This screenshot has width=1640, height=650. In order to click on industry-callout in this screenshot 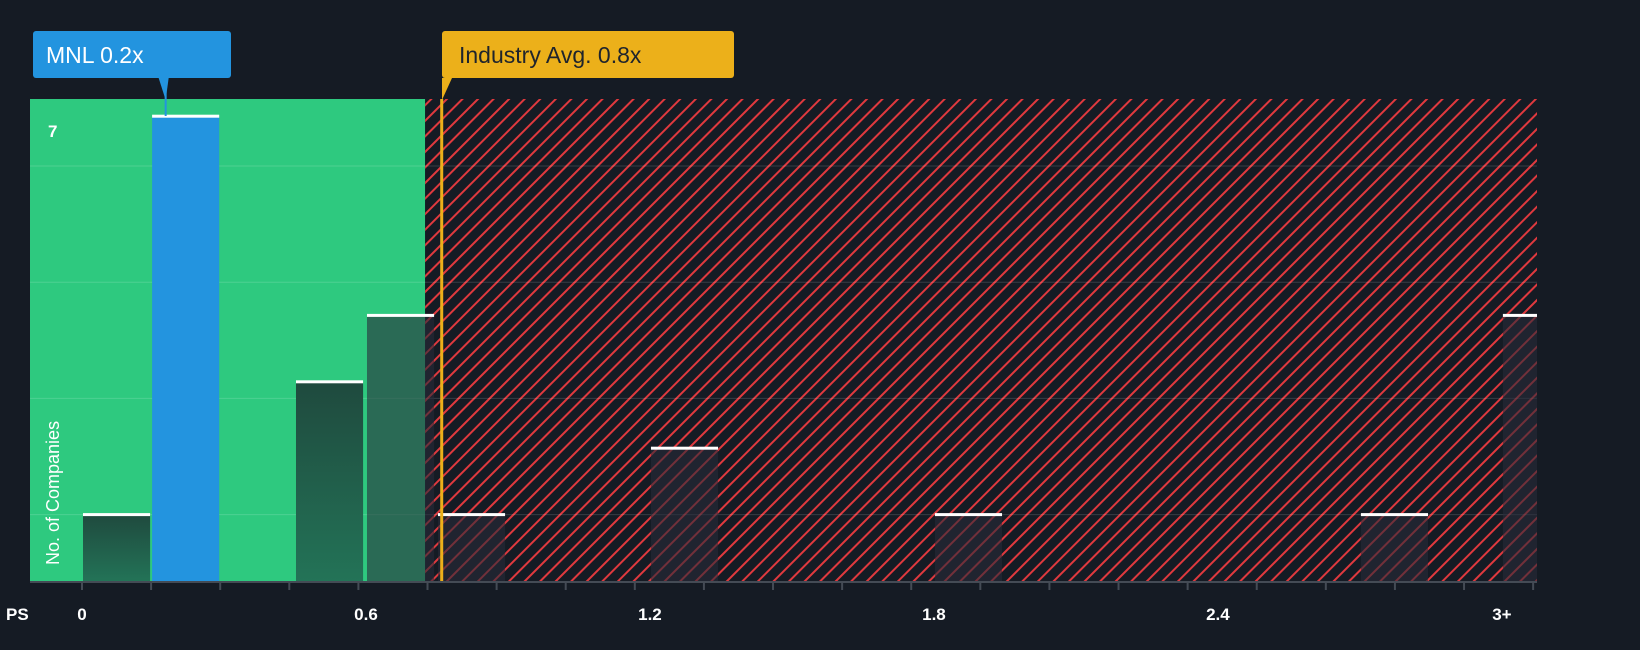, I will do `click(588, 54)`.